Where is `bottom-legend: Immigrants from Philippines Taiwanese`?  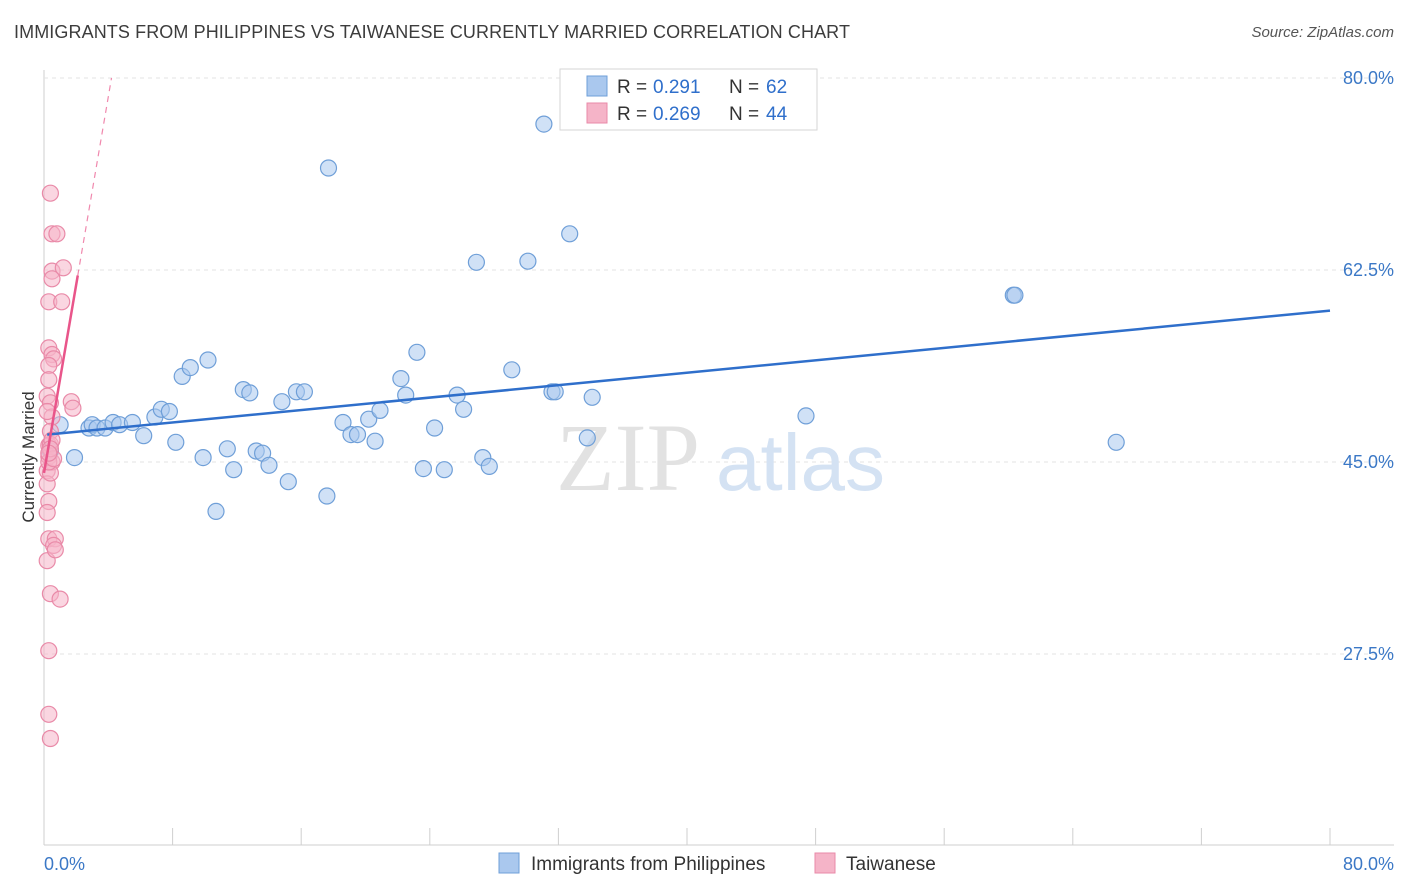
bottom-legend: Immigrants from Philippines Taiwanese is located at coordinates (717, 863).